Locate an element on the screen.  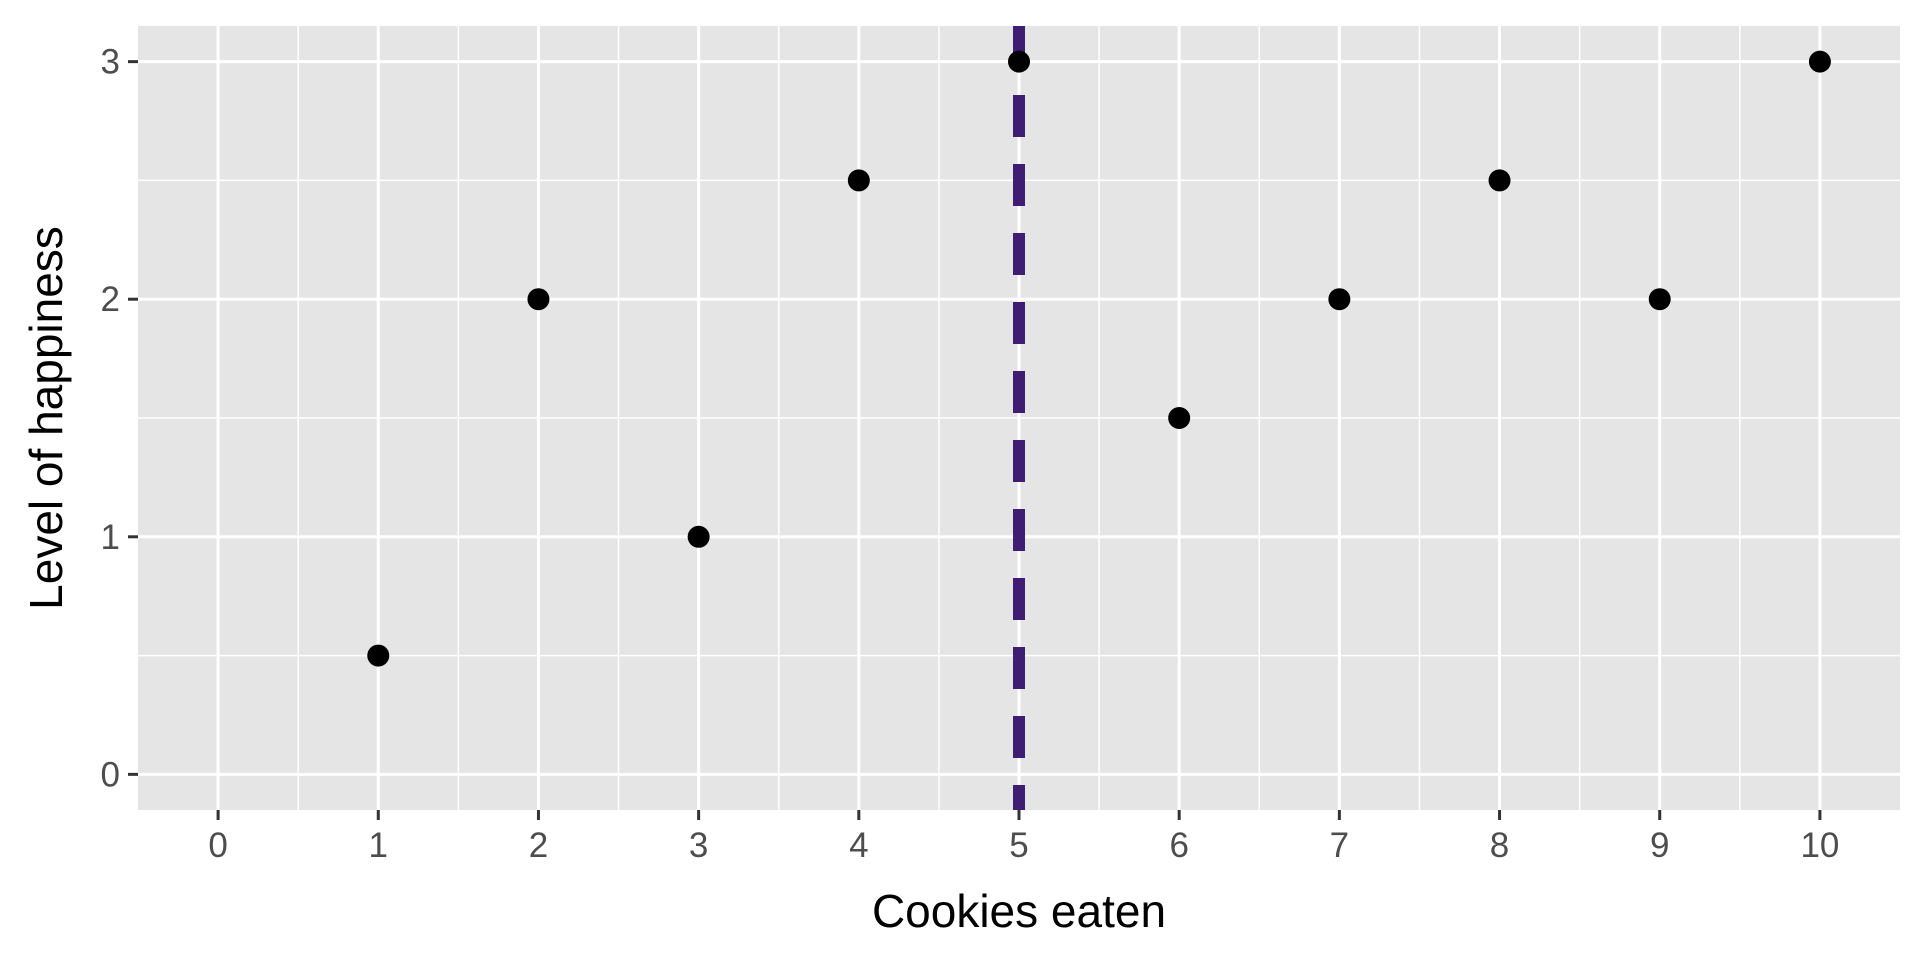
x-tick-label: 8 is located at coordinates (1499, 845).